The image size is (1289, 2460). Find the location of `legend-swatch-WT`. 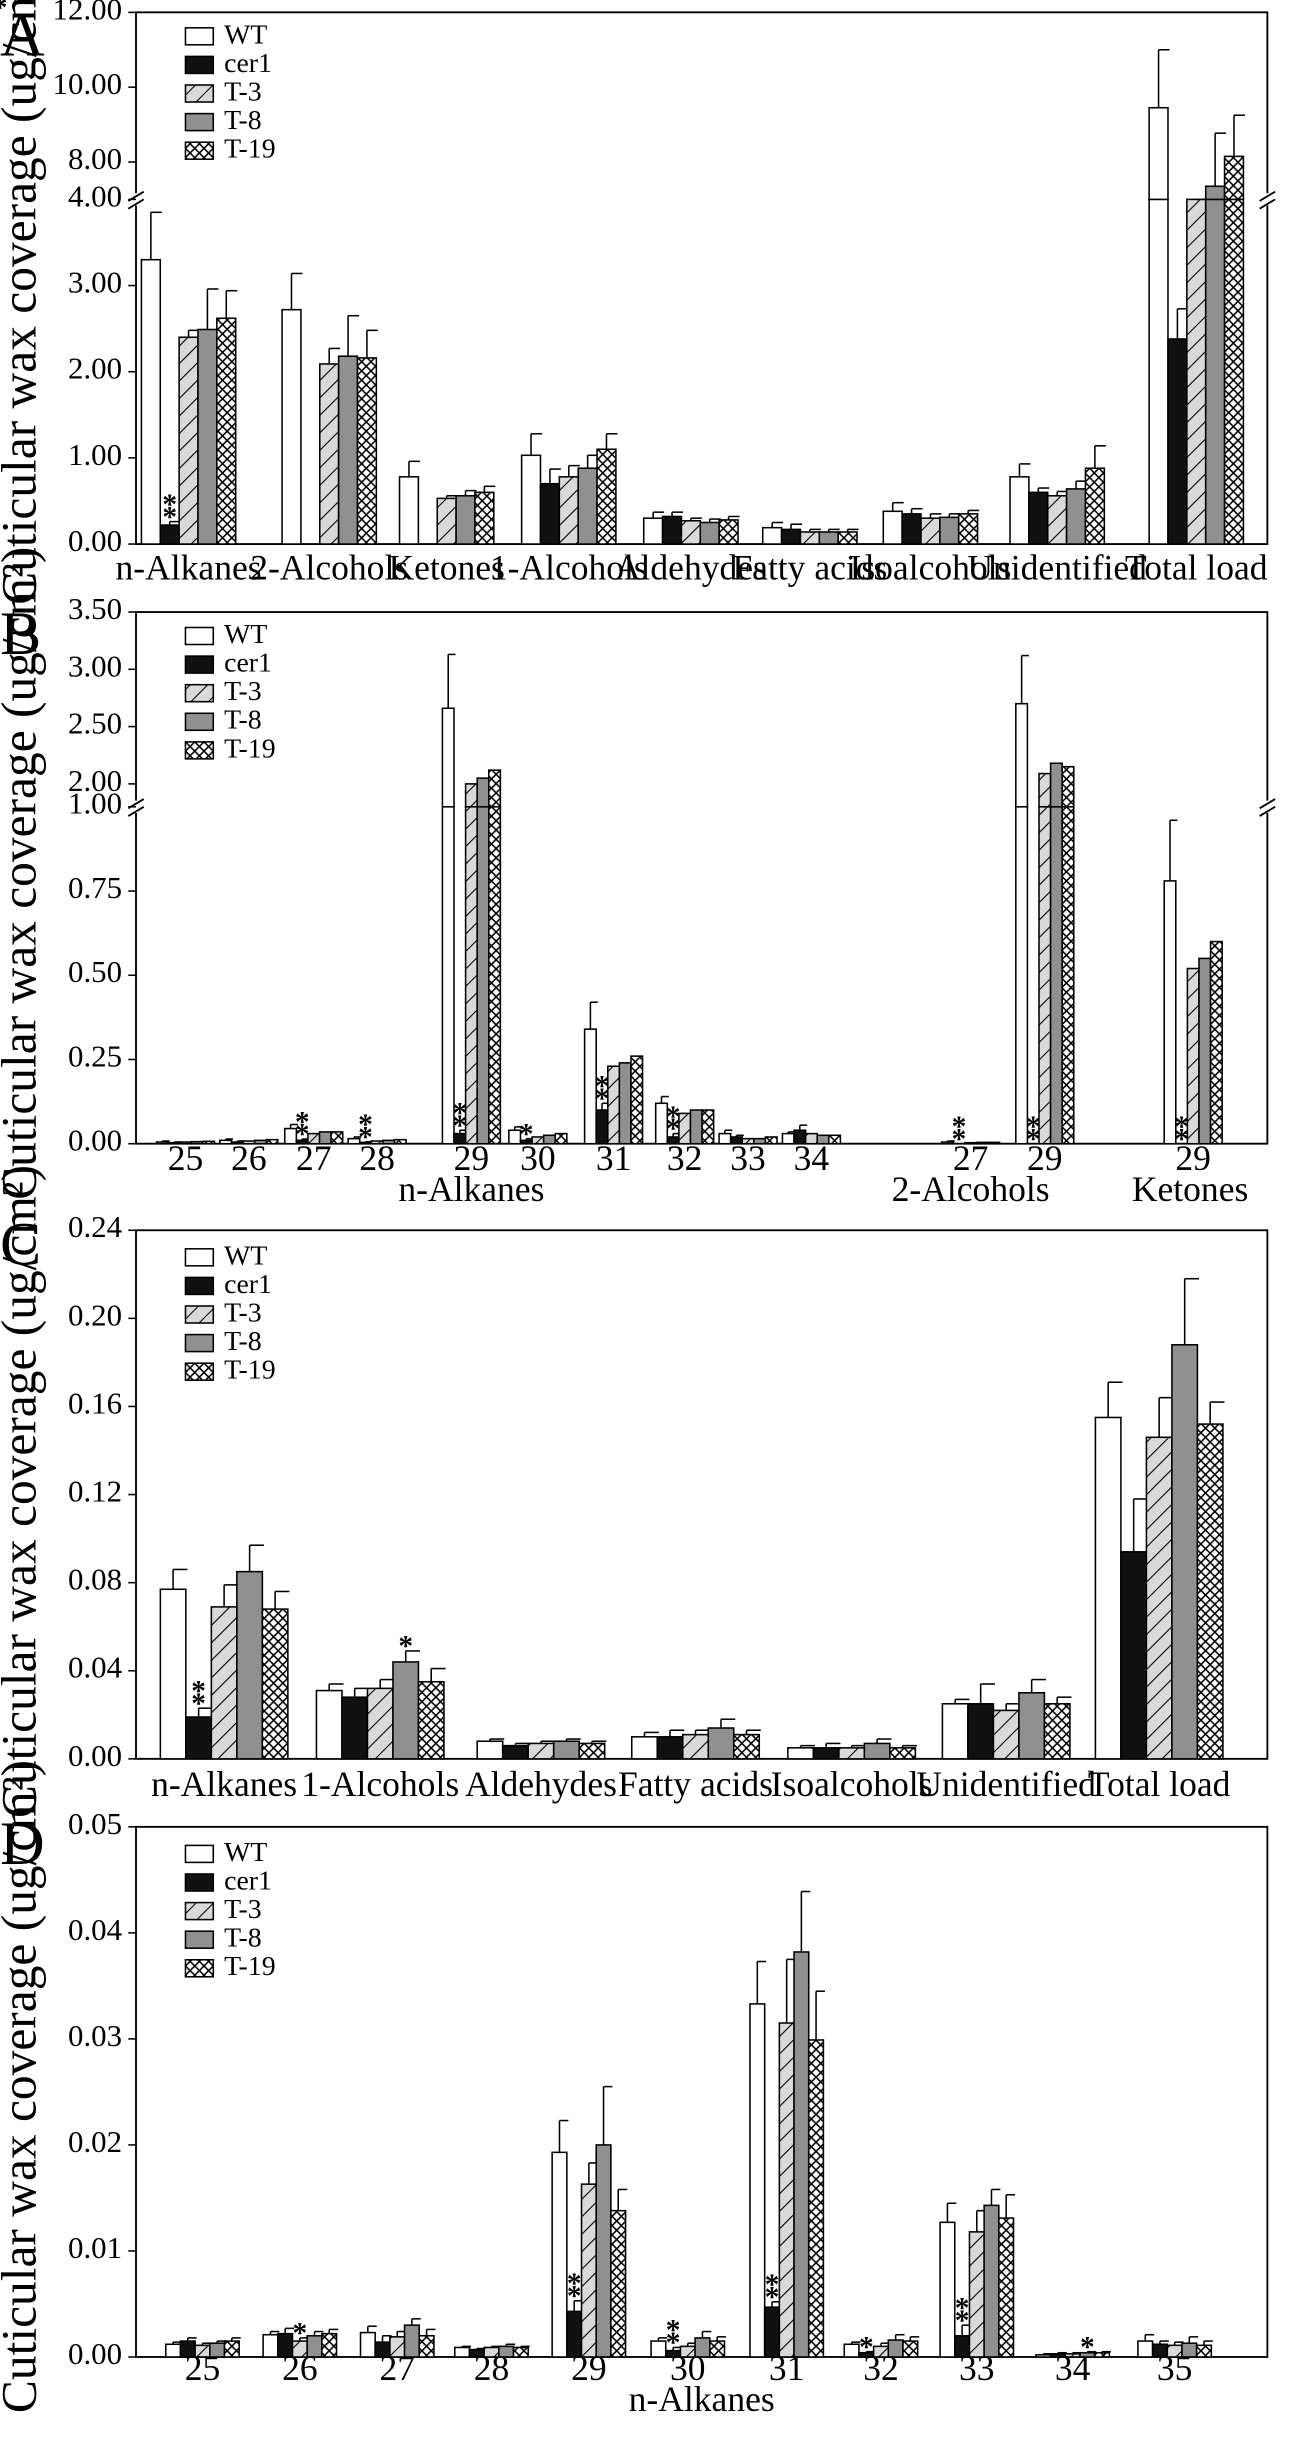

legend-swatch-WT is located at coordinates (199, 1854).